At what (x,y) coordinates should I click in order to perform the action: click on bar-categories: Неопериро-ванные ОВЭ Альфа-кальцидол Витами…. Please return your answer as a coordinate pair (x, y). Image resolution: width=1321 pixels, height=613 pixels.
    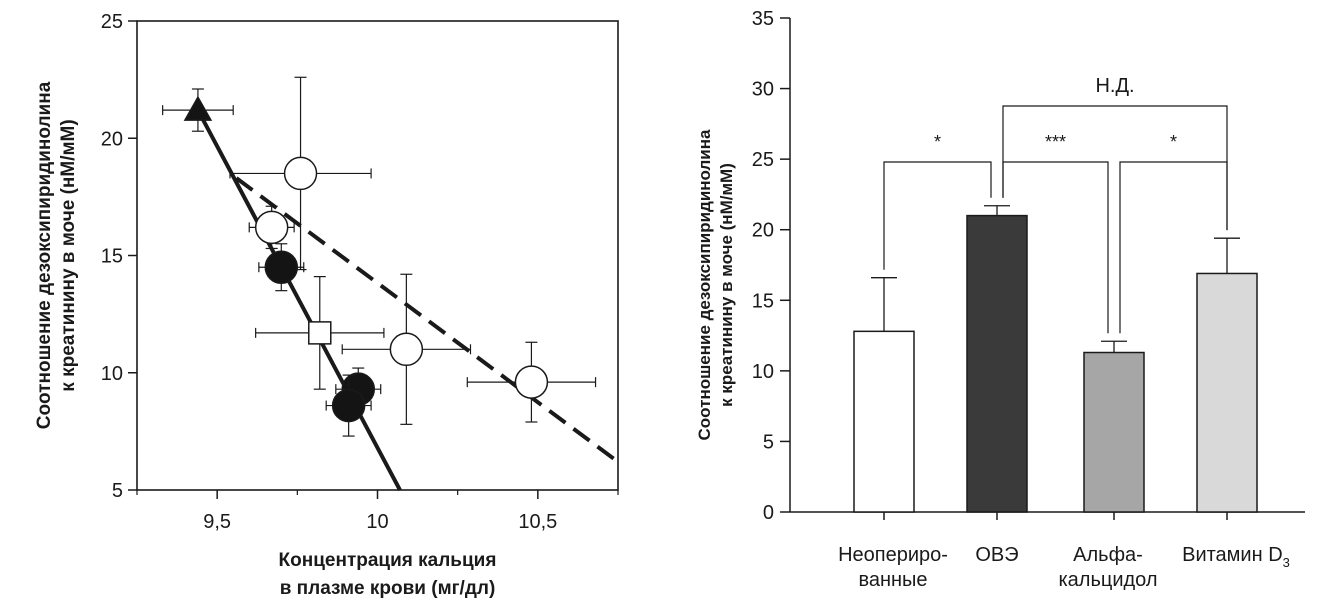
    Looking at the image, I should click on (1064, 567).